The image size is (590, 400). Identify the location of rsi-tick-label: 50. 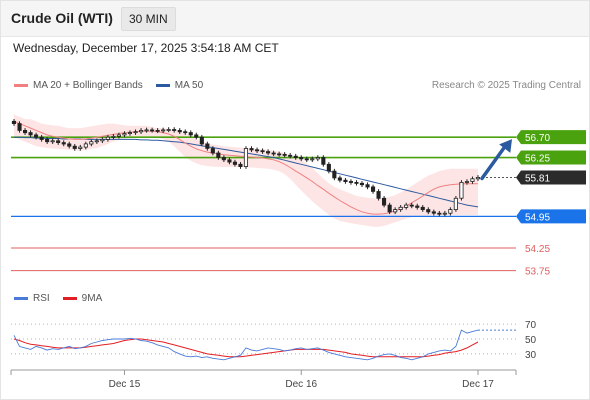
(531, 340).